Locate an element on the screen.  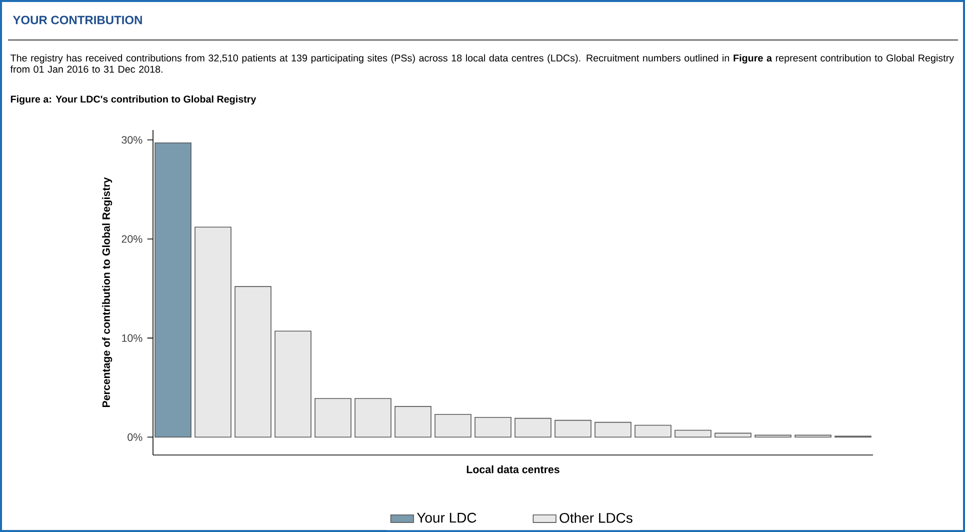
y-tick-label: 20% is located at coordinates (132, 239).